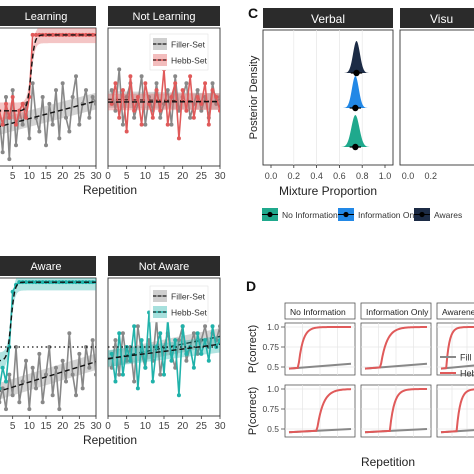 This screenshot has height=474, width=474. I want to click on x-tick-label: 5, so click(13, 426).